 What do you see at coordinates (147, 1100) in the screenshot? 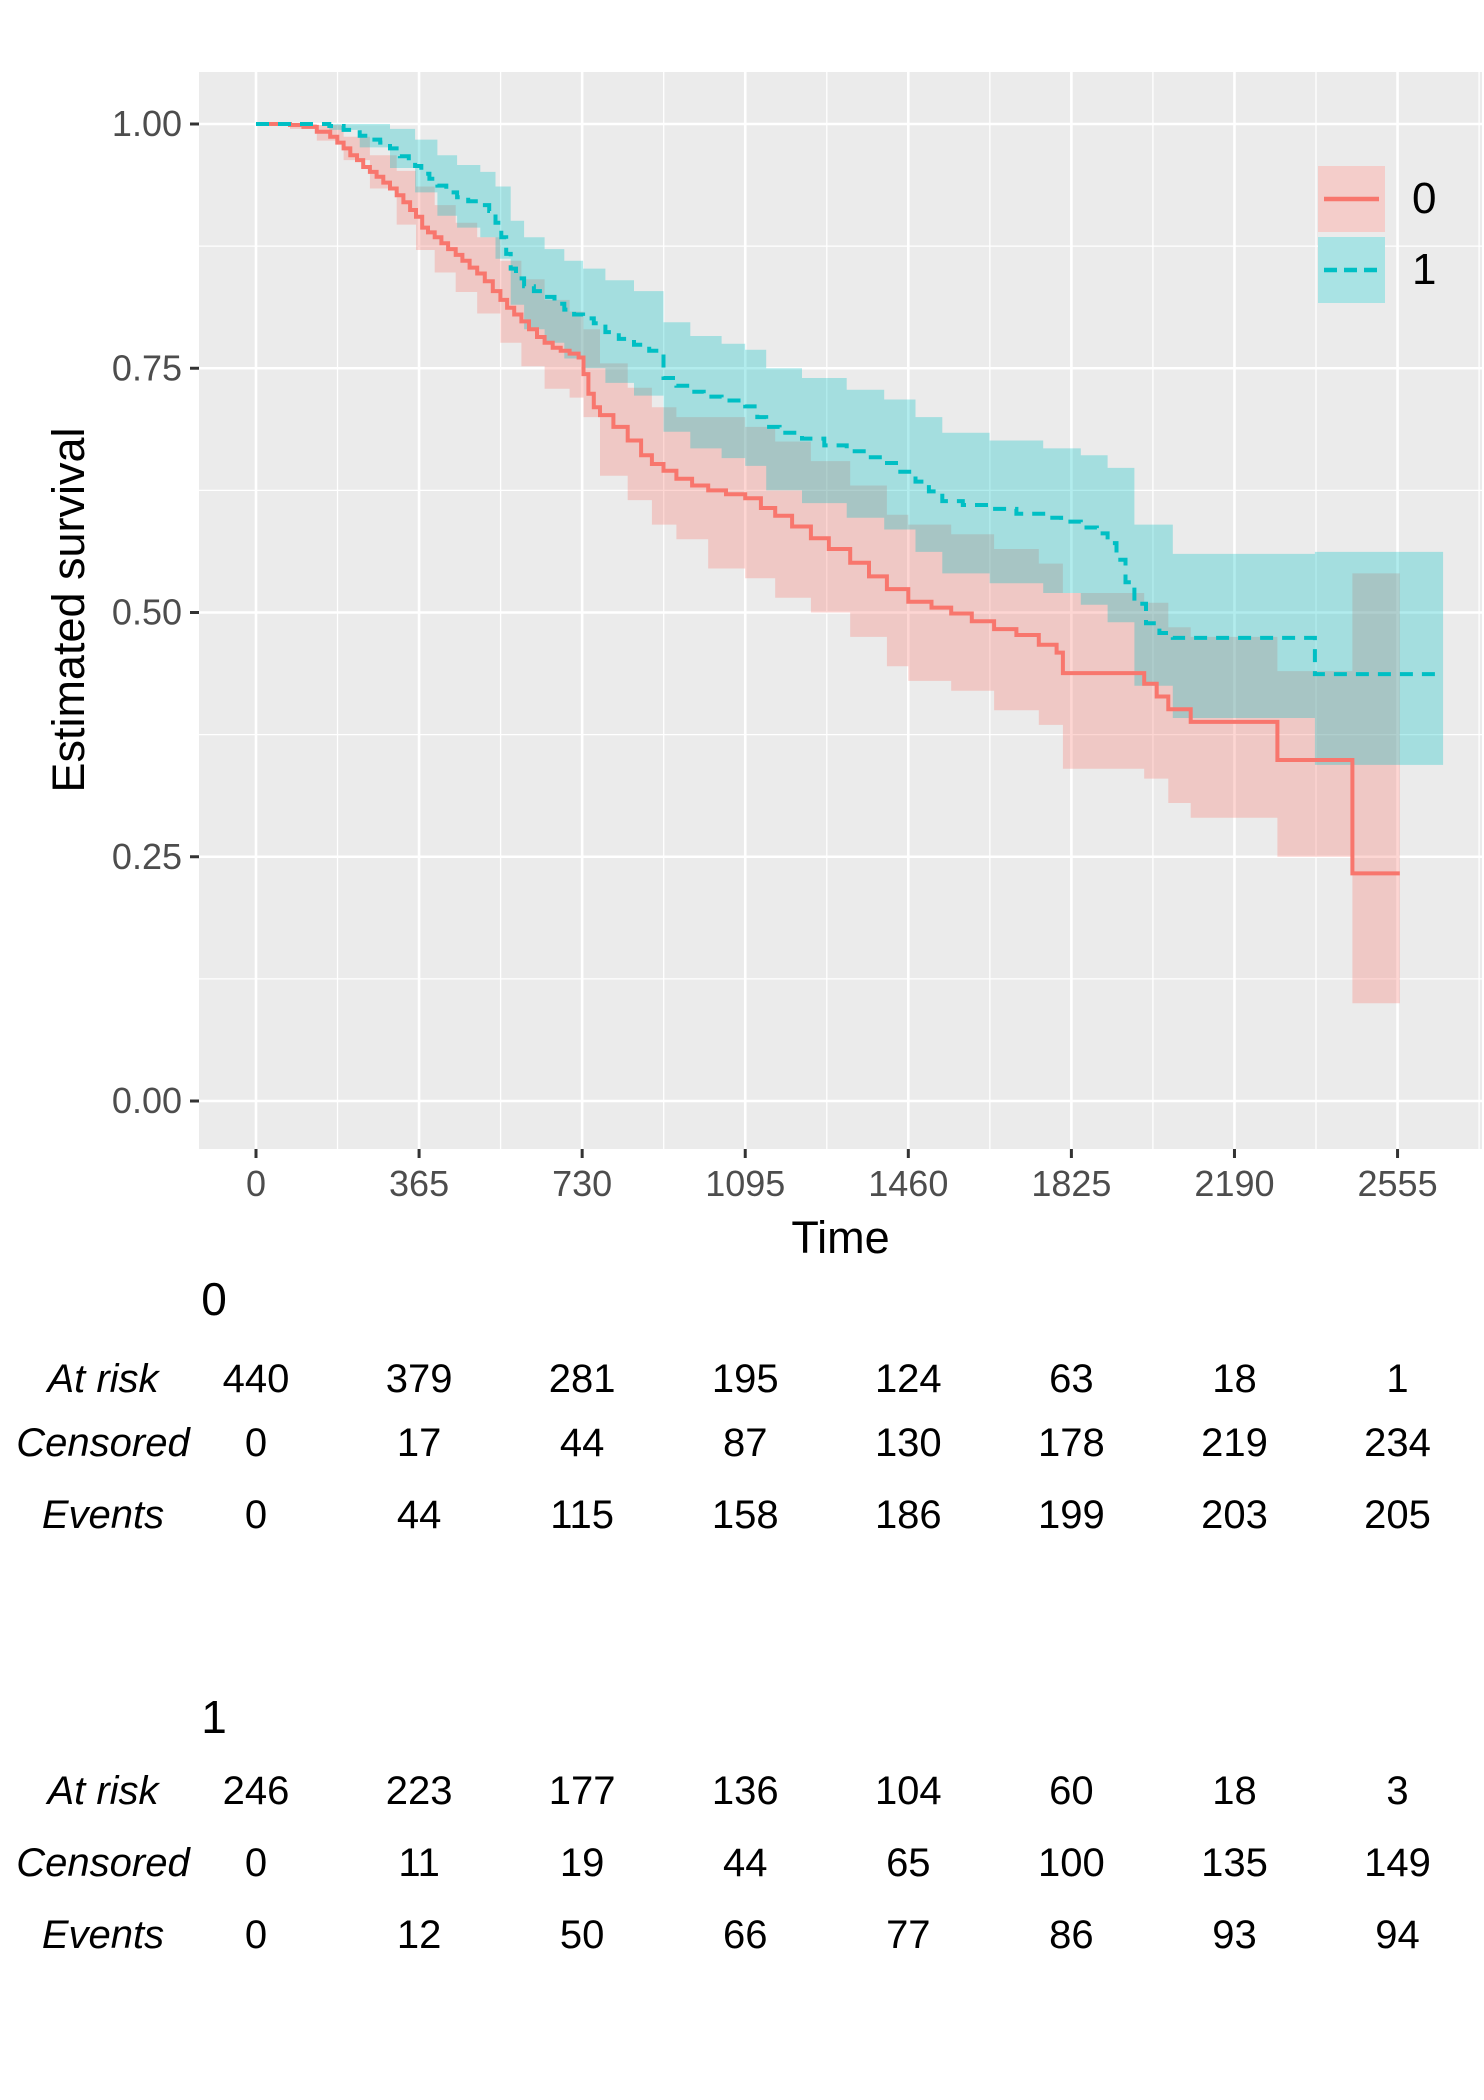
I see `y-tick-label: 0.00` at bounding box center [147, 1100].